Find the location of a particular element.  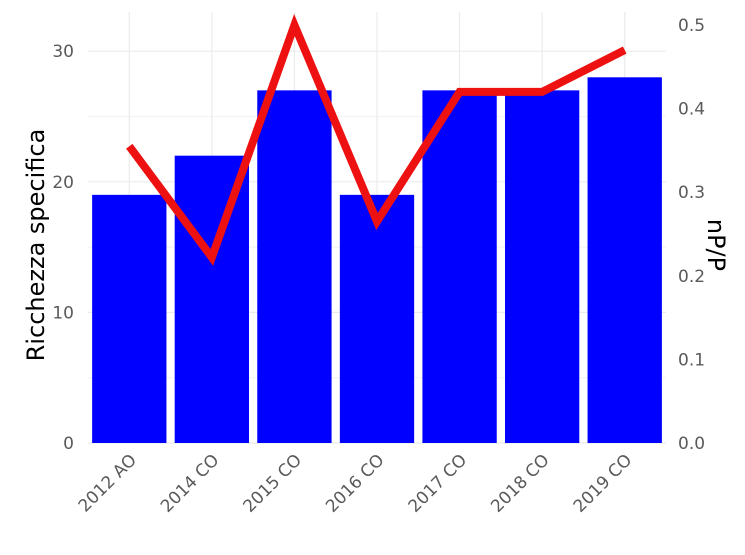

y-tick-label-left: 0 is located at coordinates (68, 444).